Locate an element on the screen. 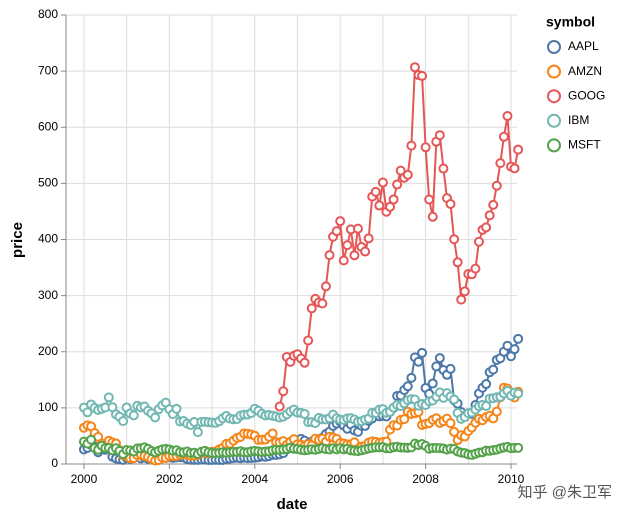 The height and width of the screenshot is (520, 621). y-tick-label: 400 is located at coordinates (48, 239).